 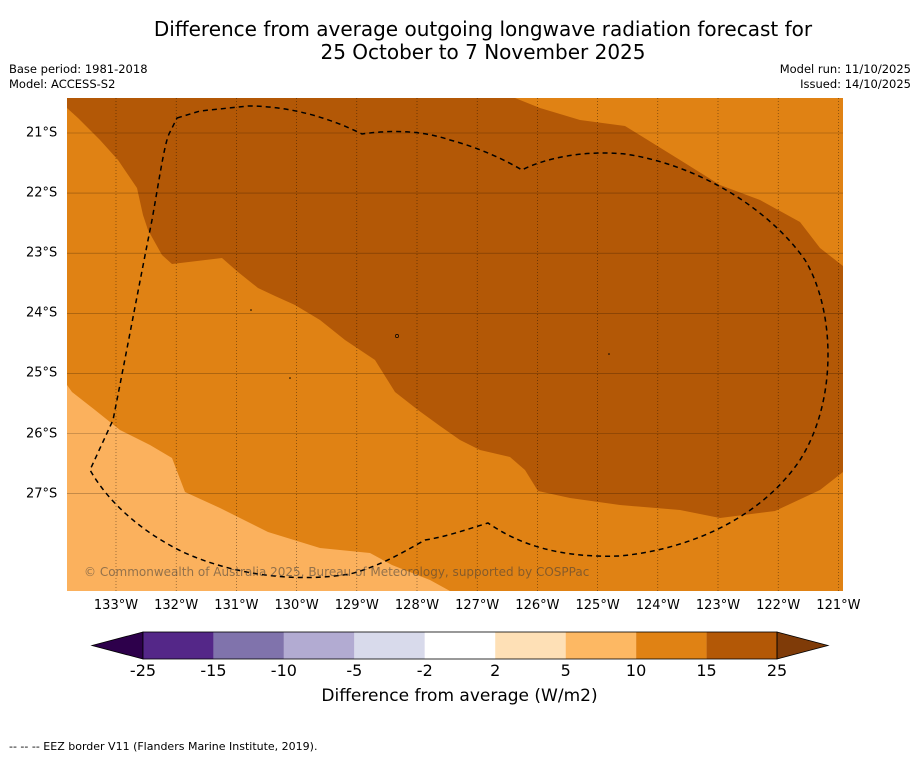 What do you see at coordinates (803, 645) in the screenshot?
I see `colorbar-over-arrow` at bounding box center [803, 645].